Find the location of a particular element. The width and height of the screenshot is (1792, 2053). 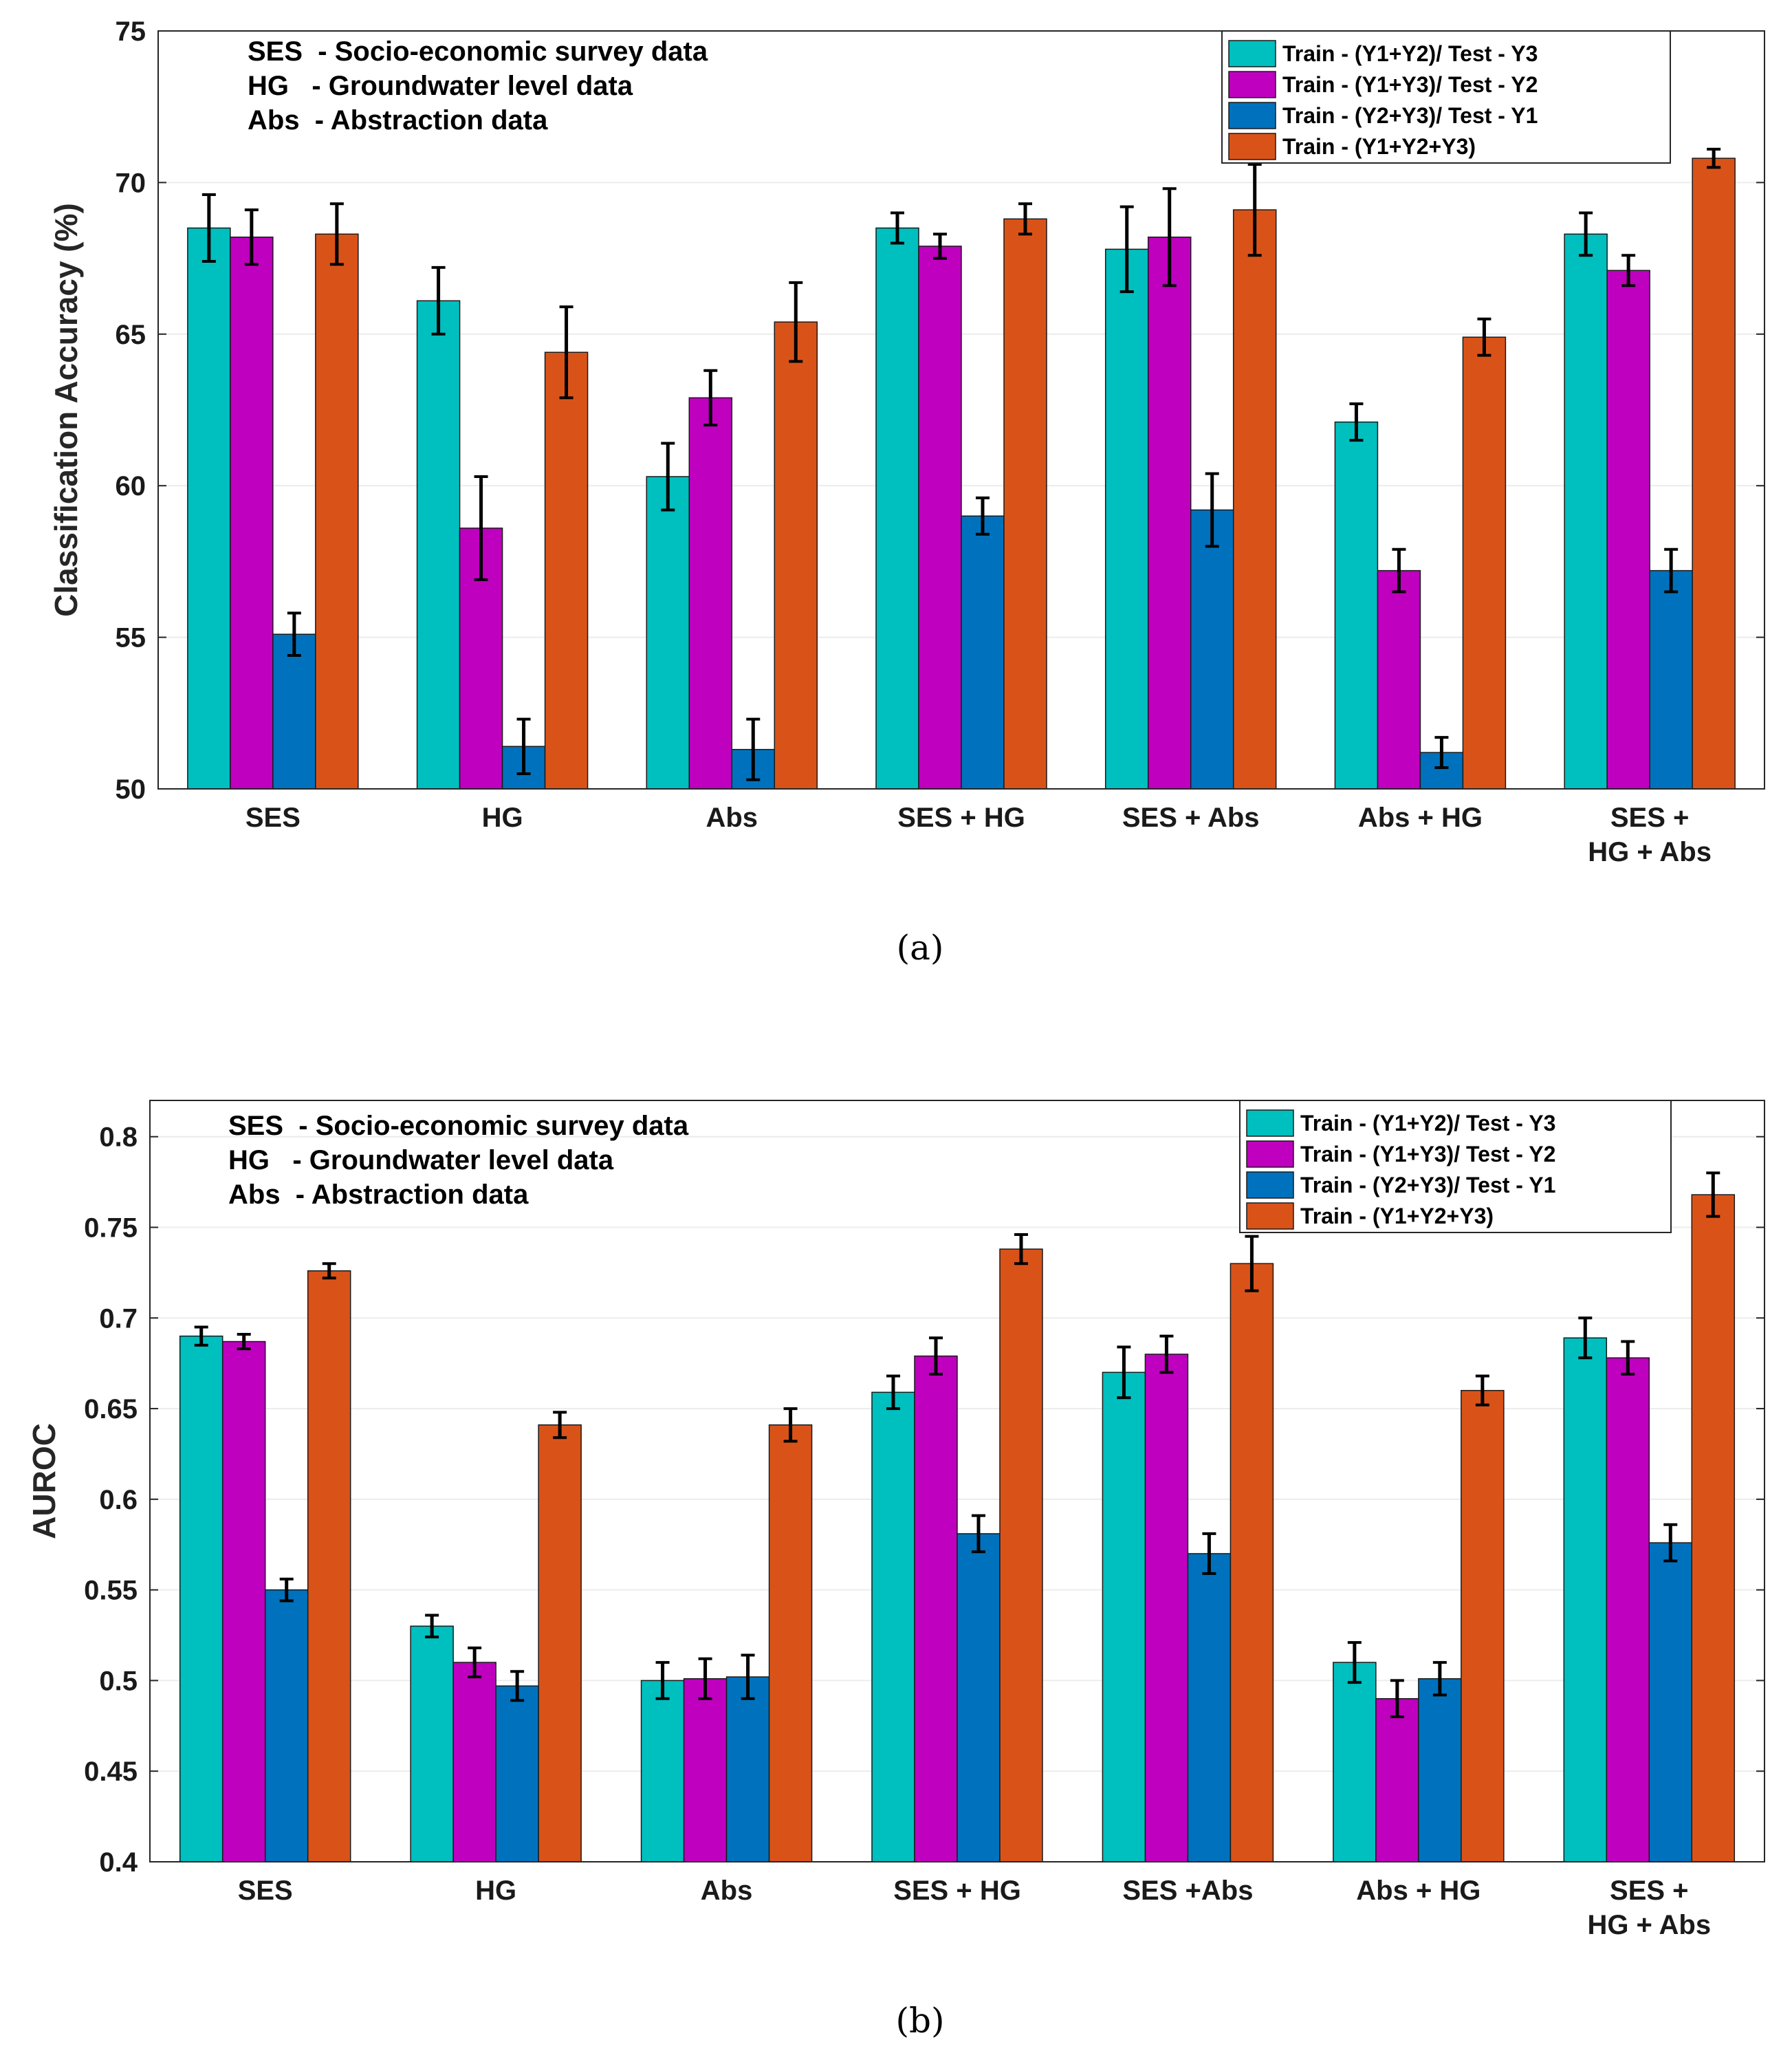

y-tick-label: 0.5 is located at coordinates (118, 1681).